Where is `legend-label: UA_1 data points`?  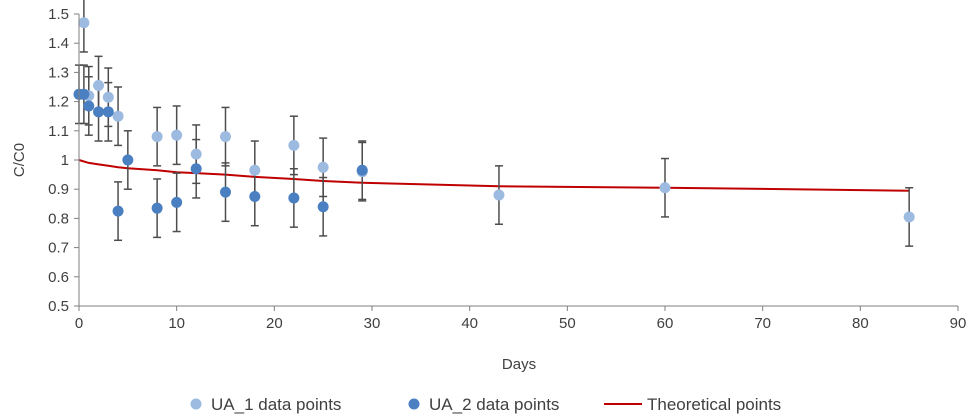
legend-label: UA_1 data points is located at coordinates (276, 404).